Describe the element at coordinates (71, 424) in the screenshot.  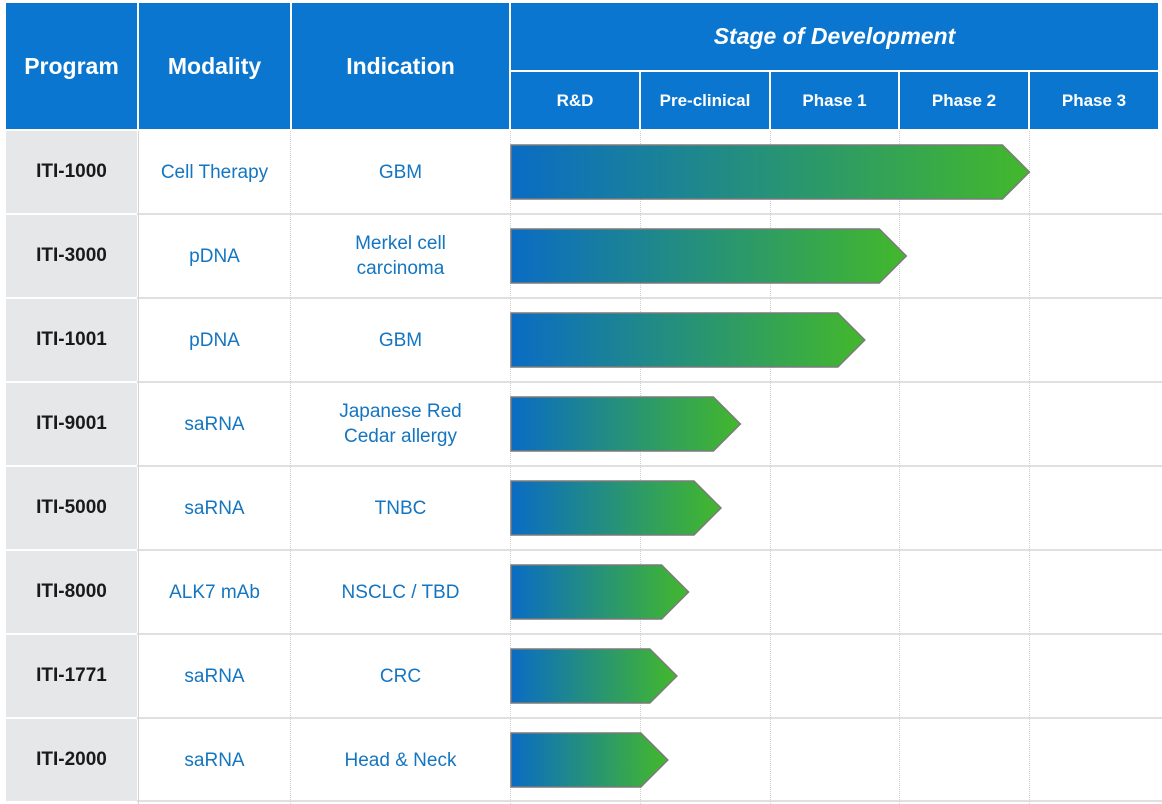
I see `program-cell: ITI-9001` at that location.